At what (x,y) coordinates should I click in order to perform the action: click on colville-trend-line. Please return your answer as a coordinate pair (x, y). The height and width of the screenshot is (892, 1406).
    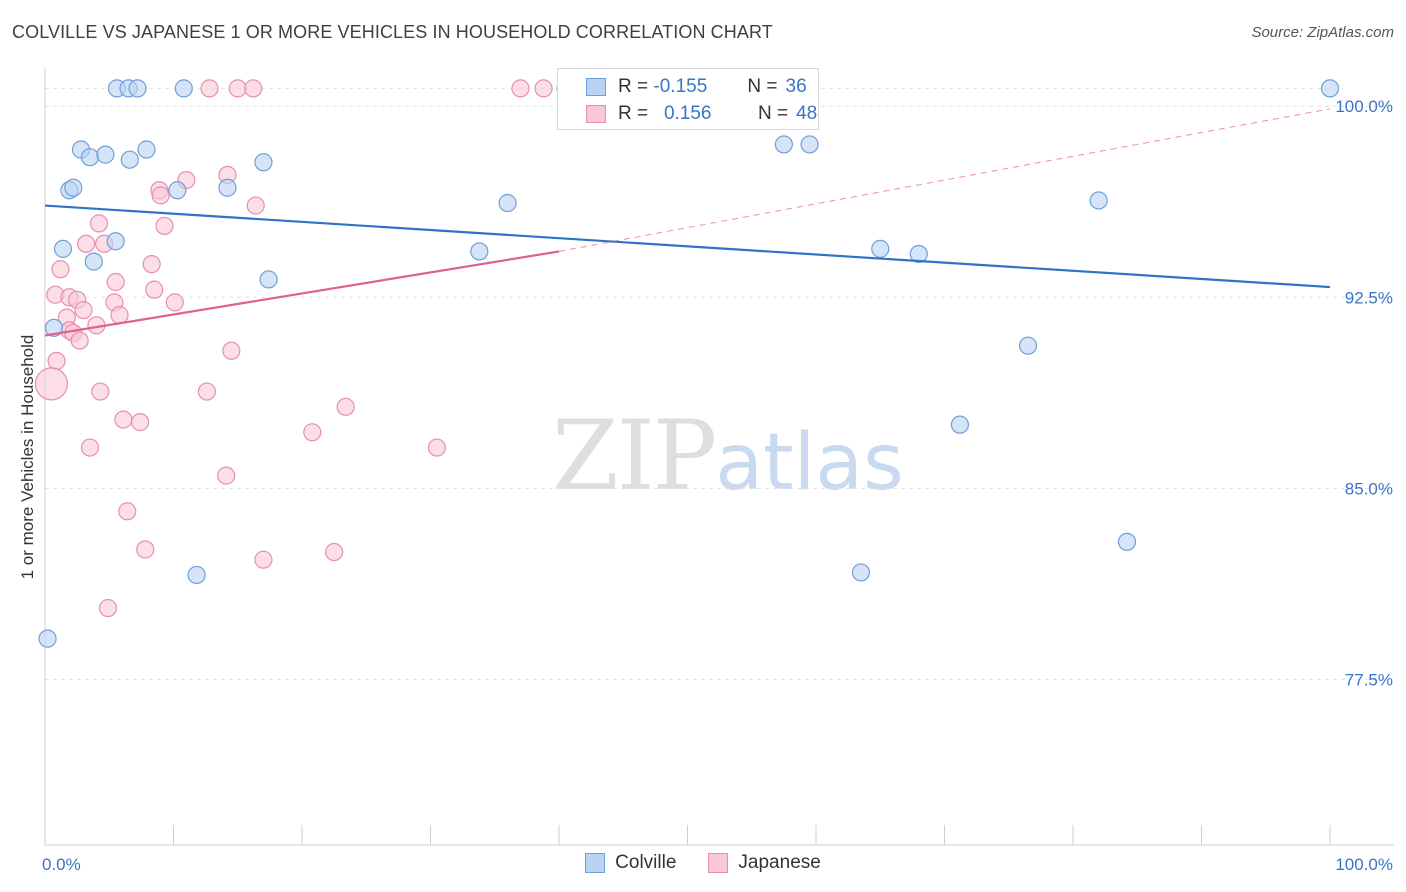
    Looking at the image, I should click on (687, 246).